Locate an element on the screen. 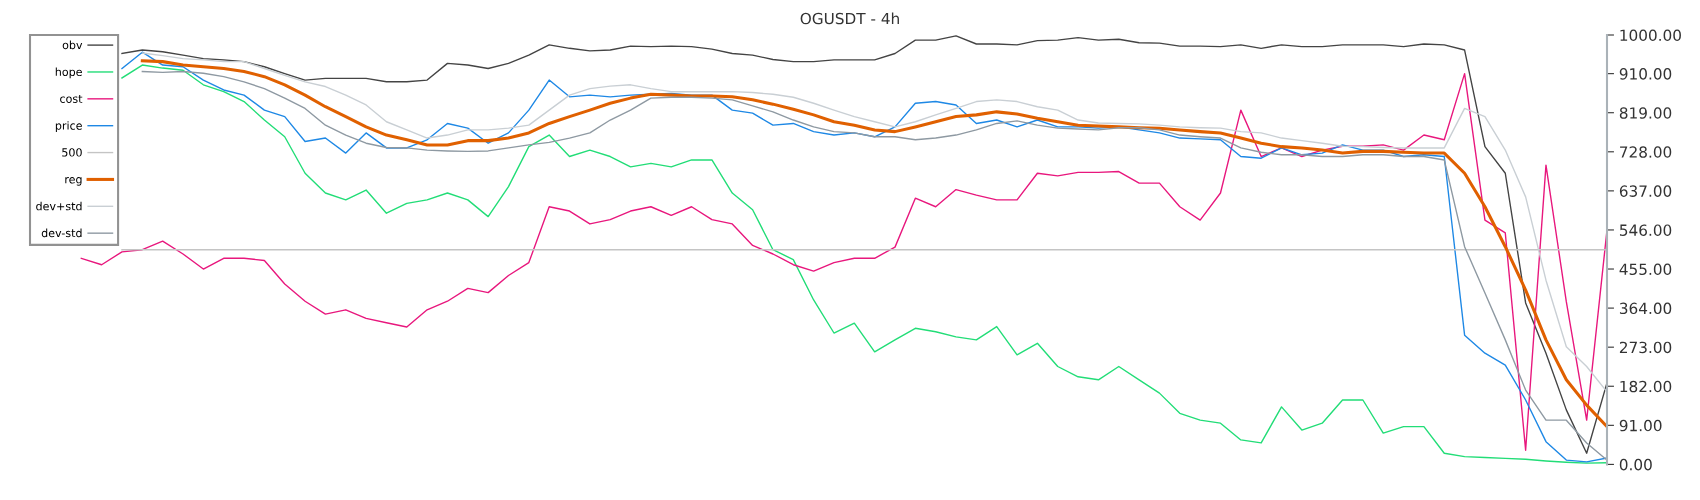 Image resolution: width=1700 pixels, height=500 pixels. y-tick-label: 728.00 is located at coordinates (1646, 152).